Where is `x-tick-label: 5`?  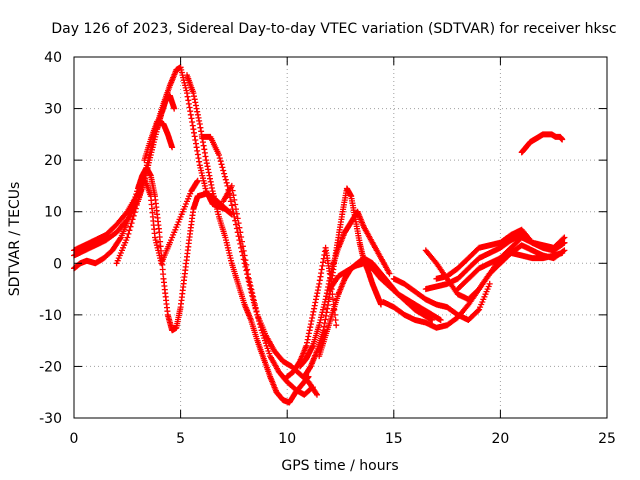 x-tick-label: 5 is located at coordinates (180, 439).